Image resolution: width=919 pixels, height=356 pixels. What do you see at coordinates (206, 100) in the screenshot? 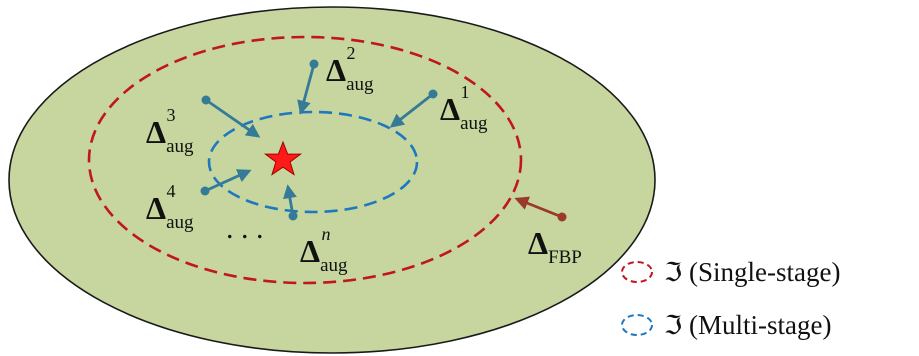
I see `aug3-dot` at bounding box center [206, 100].